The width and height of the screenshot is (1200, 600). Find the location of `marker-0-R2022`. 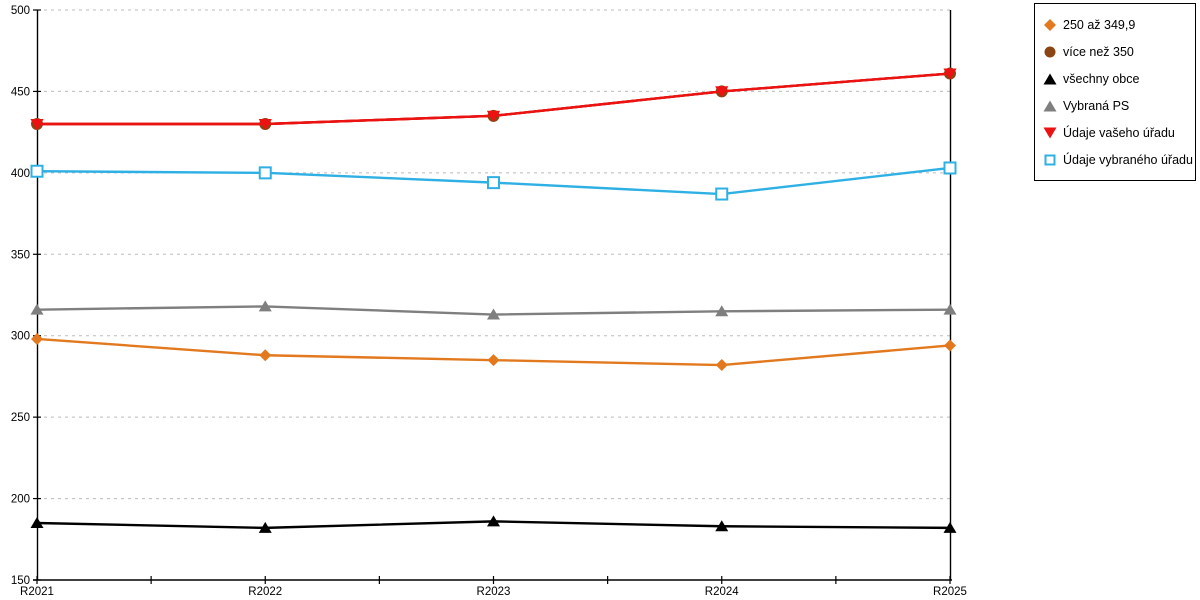

marker-0-R2022 is located at coordinates (265, 355).